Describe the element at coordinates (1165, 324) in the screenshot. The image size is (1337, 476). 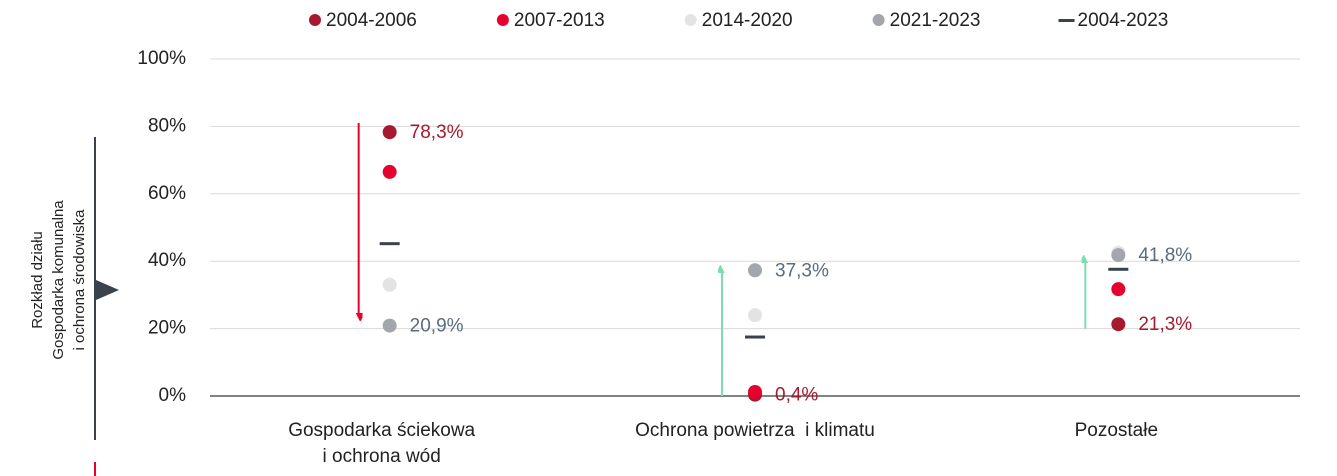
I see `data-label: 21,3%` at that location.